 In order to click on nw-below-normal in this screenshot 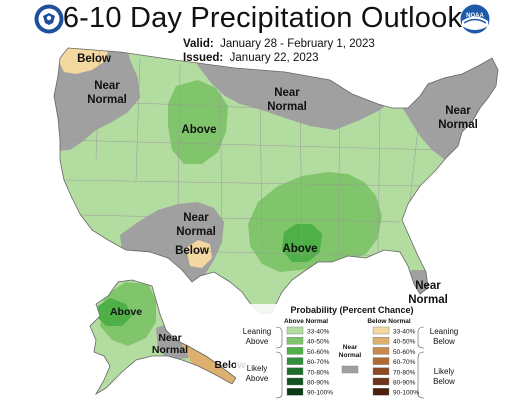, I will do `click(83, 61)`.